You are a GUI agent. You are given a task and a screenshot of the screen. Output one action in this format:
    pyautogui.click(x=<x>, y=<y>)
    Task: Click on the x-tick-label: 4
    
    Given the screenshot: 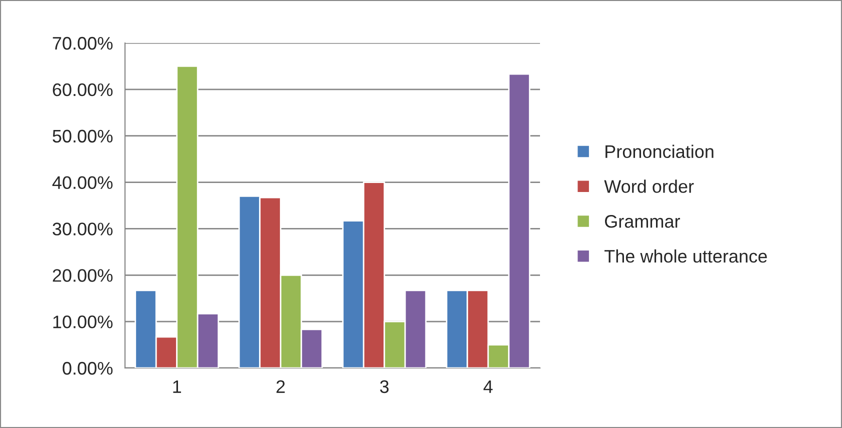 What is the action you would take?
    pyautogui.click(x=488, y=386)
    